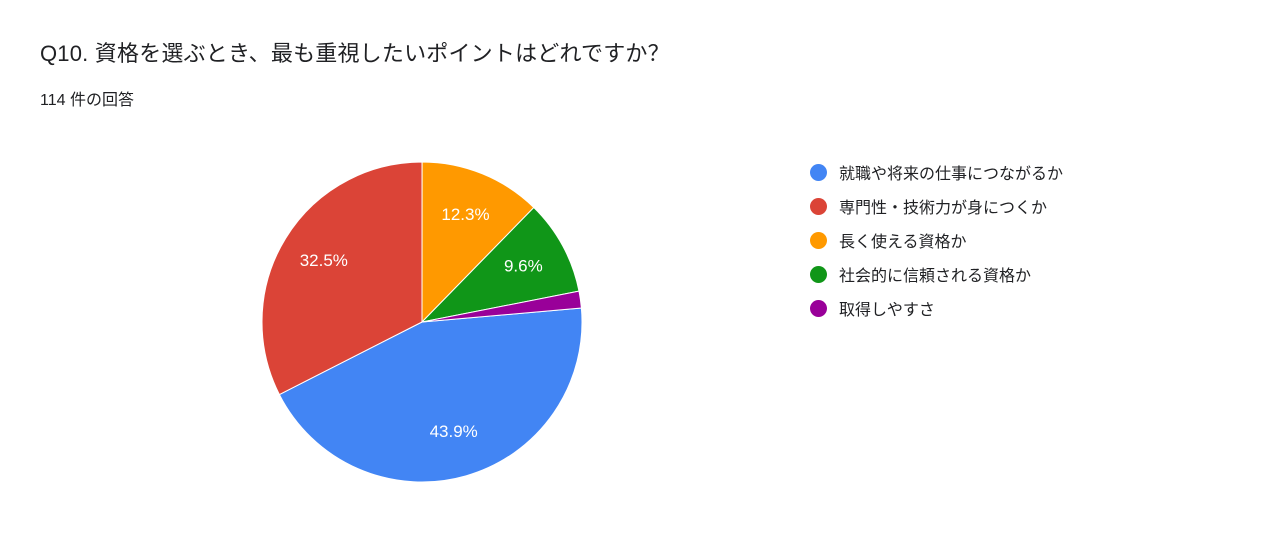 Image resolution: width=1280 pixels, height=538 pixels. I want to click on legend-item: 就職や将来の仕事につながるか, so click(936, 172).